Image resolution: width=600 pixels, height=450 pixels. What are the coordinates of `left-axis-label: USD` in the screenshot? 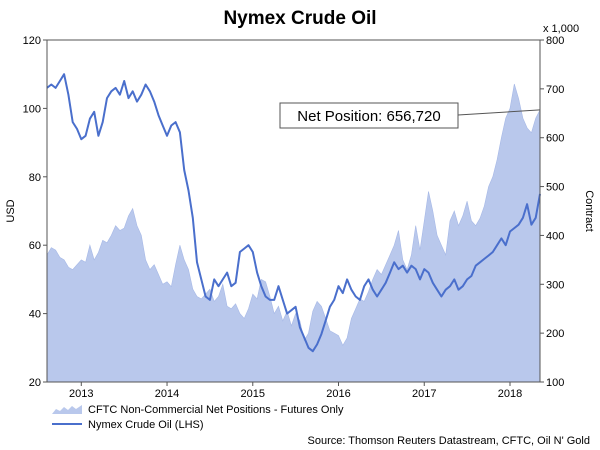 It's located at (11, 210).